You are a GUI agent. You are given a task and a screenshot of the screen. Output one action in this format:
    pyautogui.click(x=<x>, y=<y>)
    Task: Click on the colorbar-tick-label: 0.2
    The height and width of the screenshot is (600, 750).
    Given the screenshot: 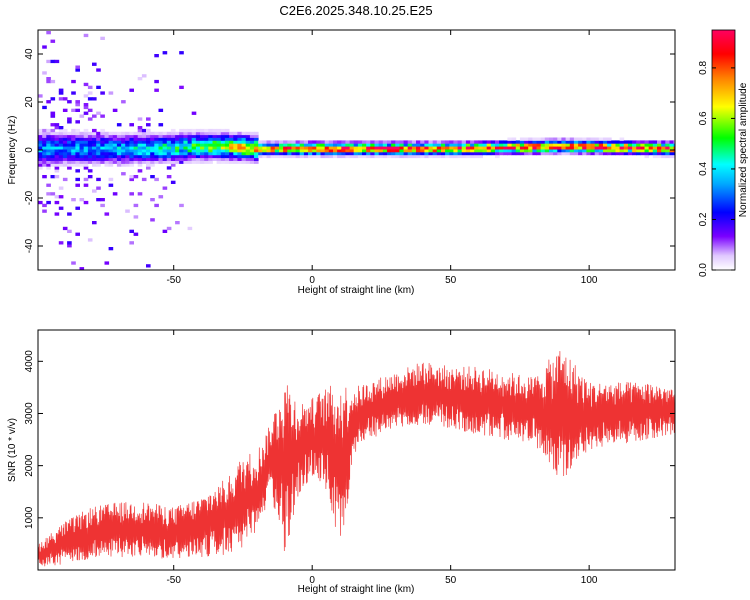 What is the action you would take?
    pyautogui.click(x=703, y=219)
    